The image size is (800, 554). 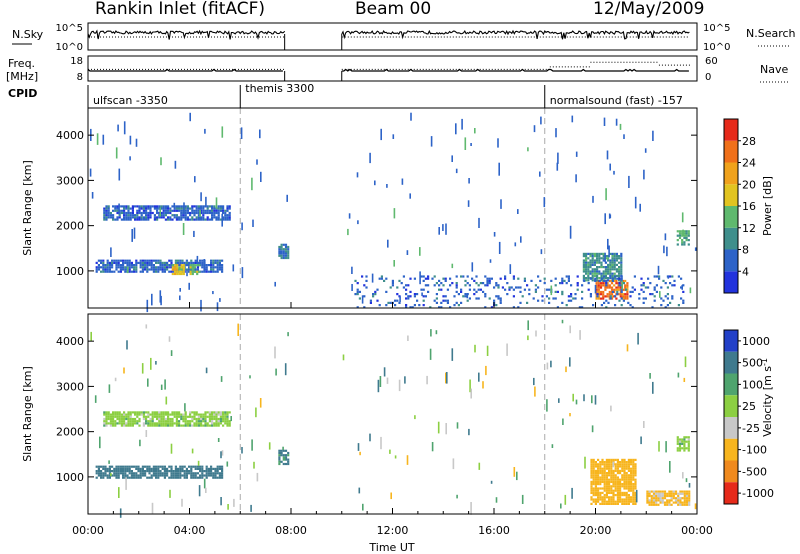 What do you see at coordinates (711, 61) in the screenshot?
I see `freq-right-tick-top: 60` at bounding box center [711, 61].